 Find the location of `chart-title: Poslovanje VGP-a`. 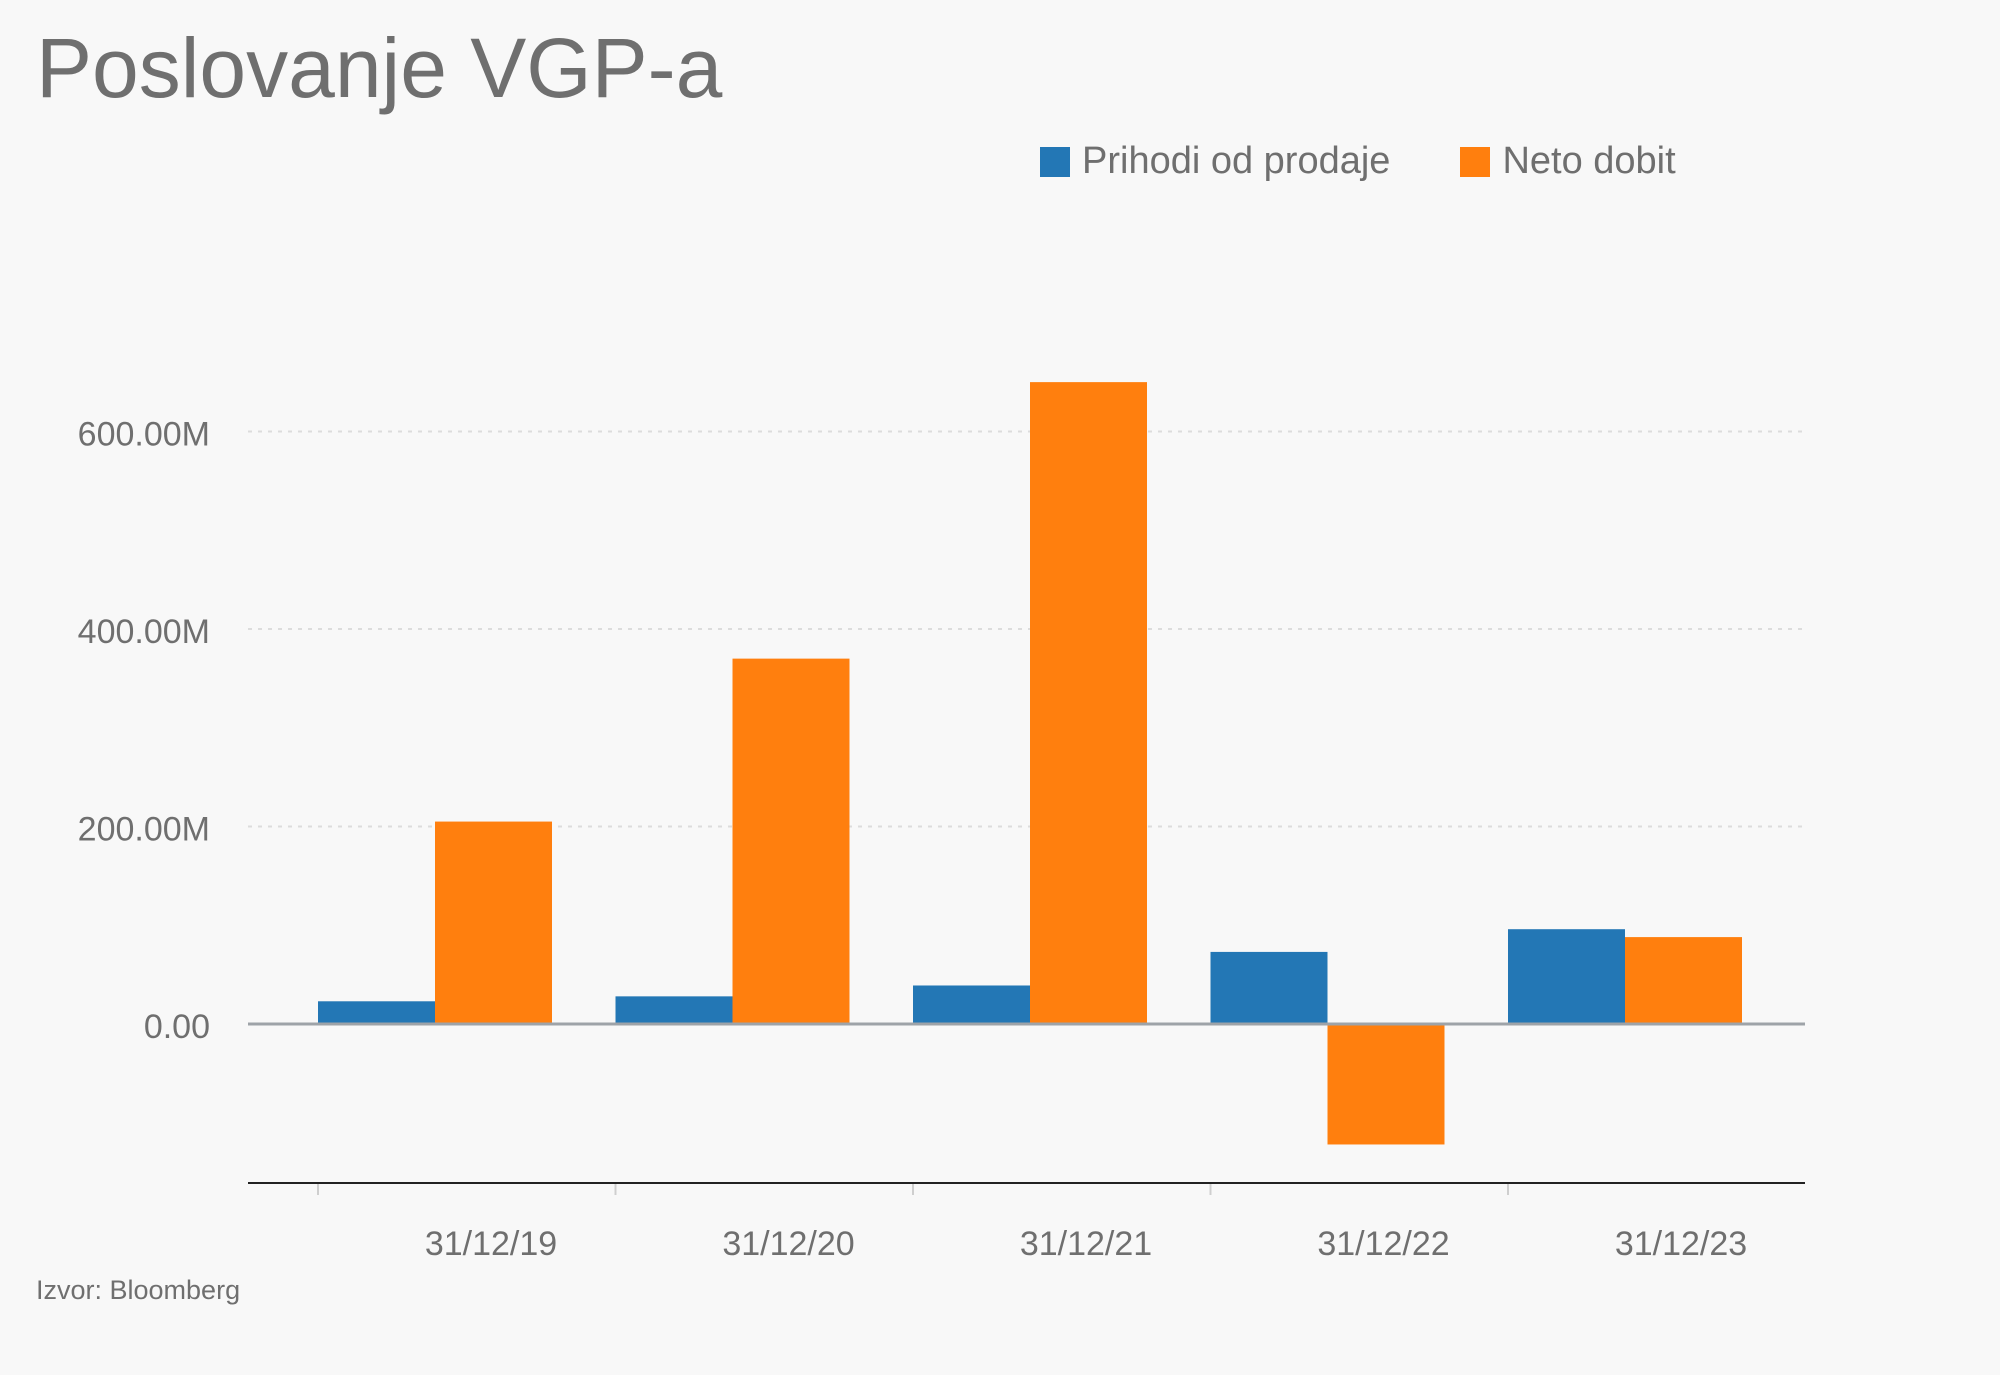

chart-title: Poslovanje VGP-a is located at coordinates (379, 68).